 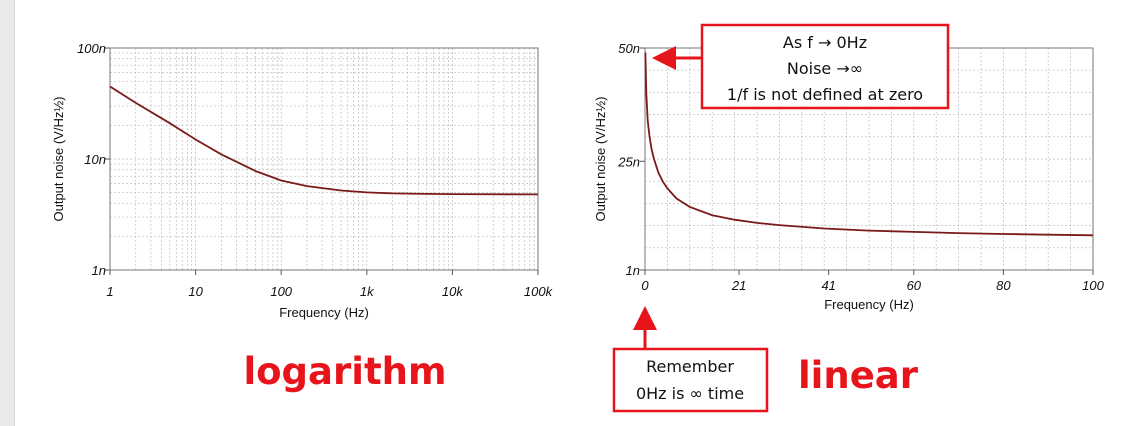 I want to click on callout-top-line-3: 1/f is not defined at zero, so click(x=825, y=94).